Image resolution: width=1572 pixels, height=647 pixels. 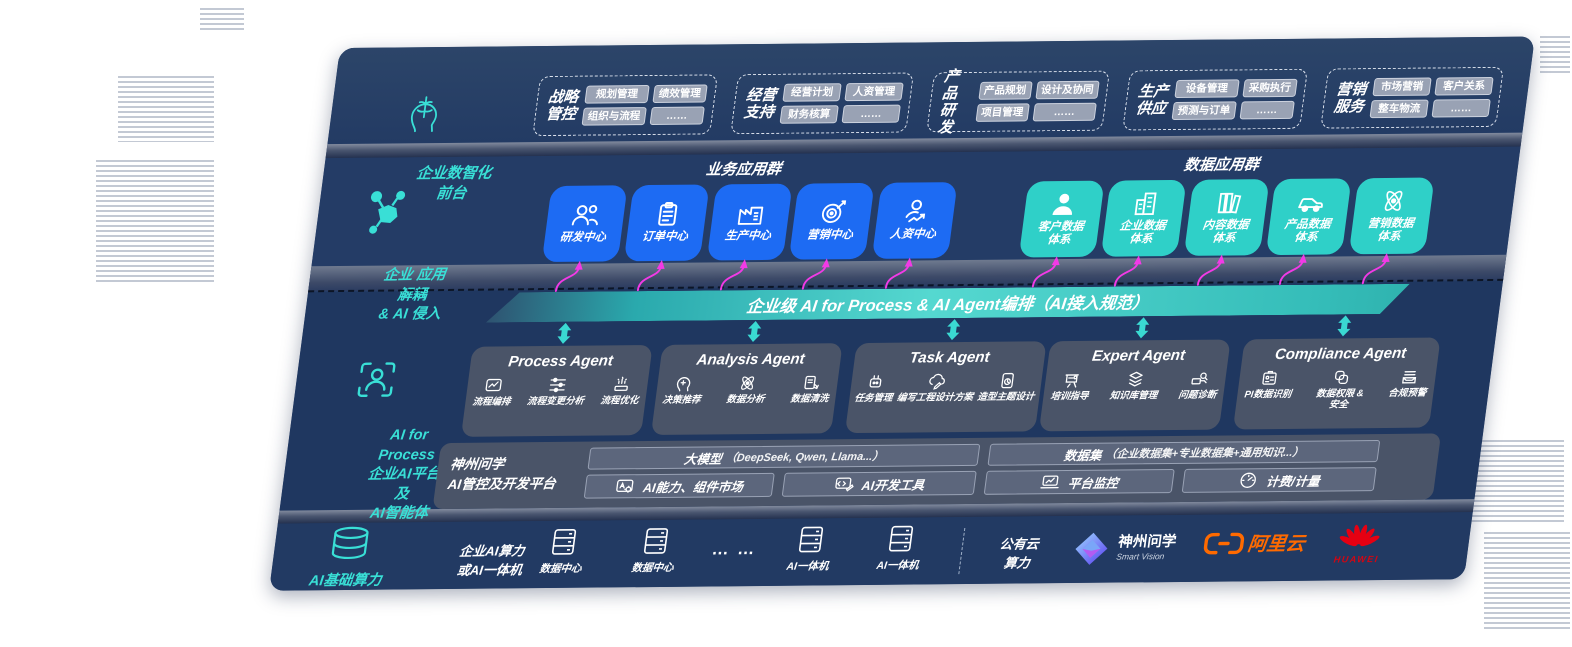 What do you see at coordinates (1359, 535) in the screenshot?
I see `huawei-logo-icon` at bounding box center [1359, 535].